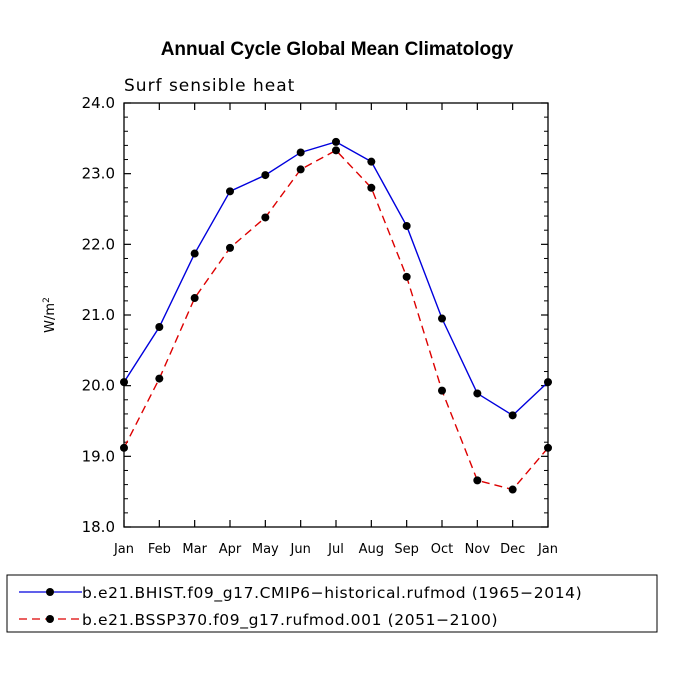 This screenshot has height=675, width=675. I want to click on x-tick-label: Apr, so click(230, 549).